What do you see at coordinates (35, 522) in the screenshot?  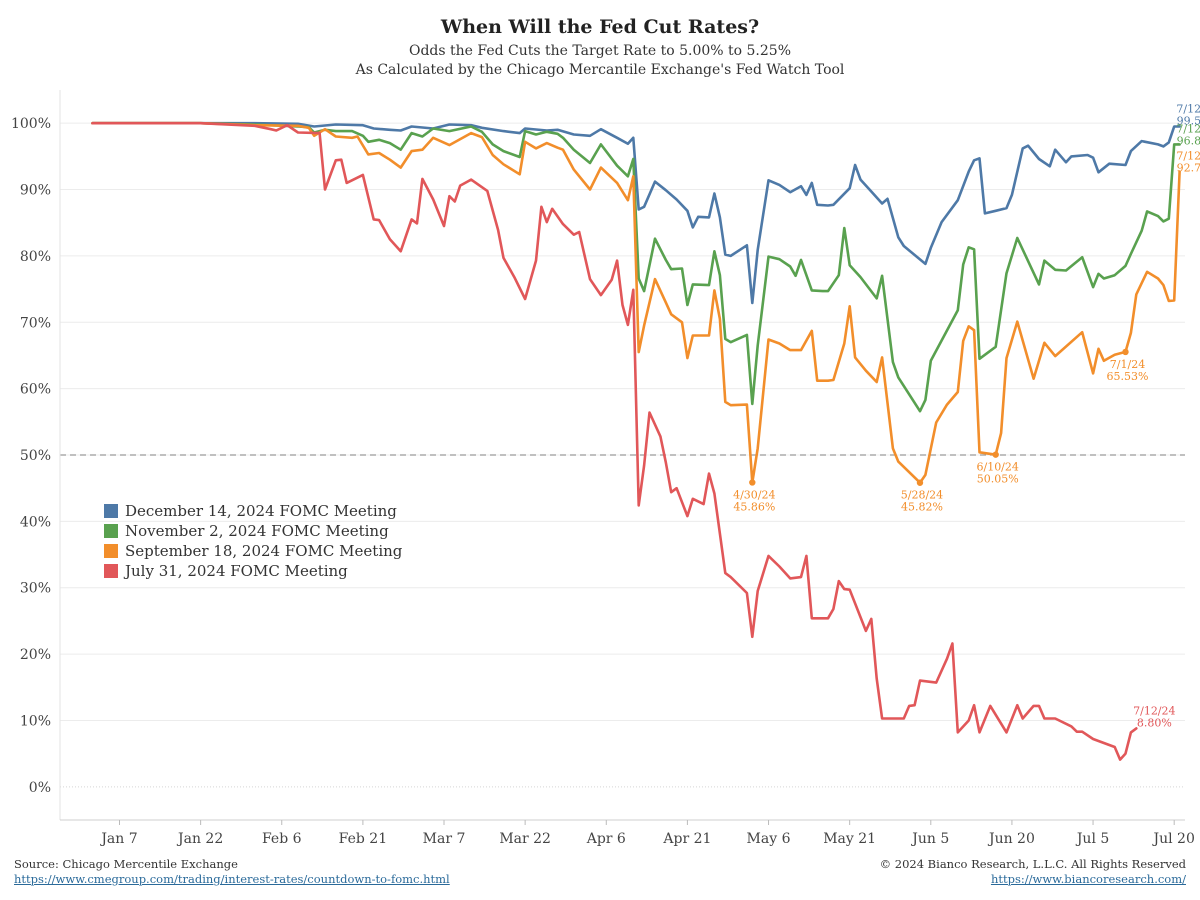 I see `y-tick-label: 40%` at bounding box center [35, 522].